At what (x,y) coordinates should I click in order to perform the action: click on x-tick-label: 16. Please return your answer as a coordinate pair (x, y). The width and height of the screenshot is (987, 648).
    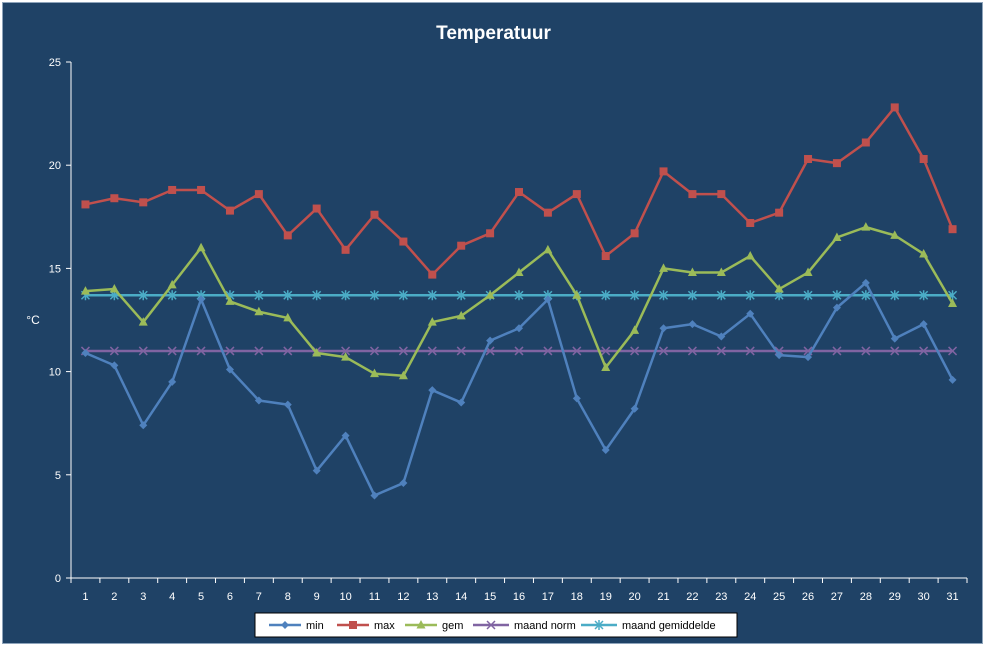
    Looking at the image, I should click on (519, 597).